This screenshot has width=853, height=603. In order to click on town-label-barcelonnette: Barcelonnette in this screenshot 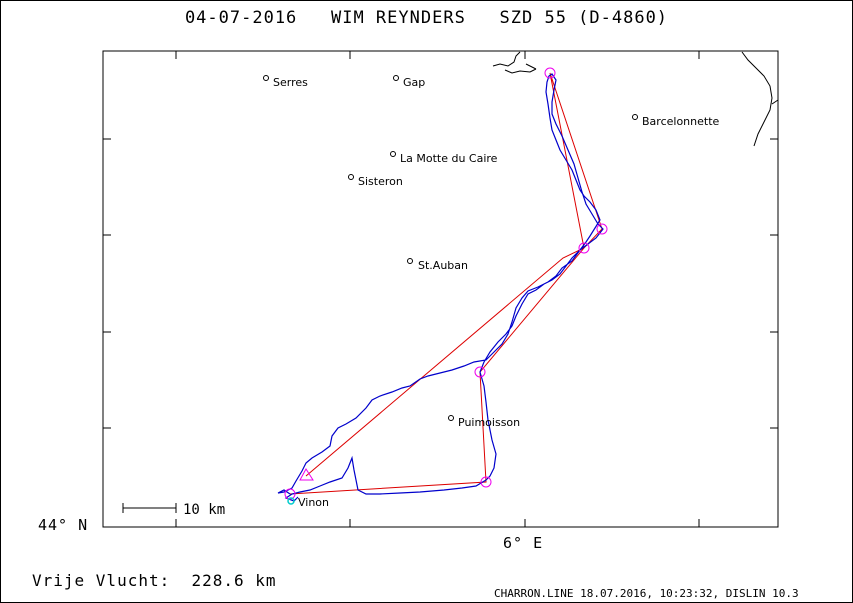, I will do `click(681, 121)`.